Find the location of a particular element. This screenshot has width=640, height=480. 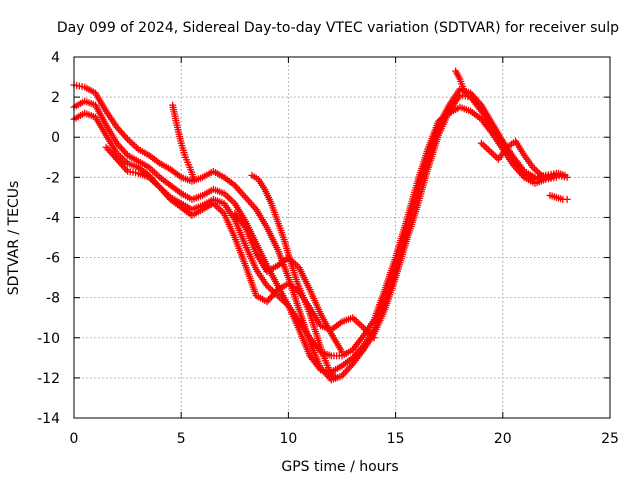

y-tick-label: -12 is located at coordinates (48, 379).